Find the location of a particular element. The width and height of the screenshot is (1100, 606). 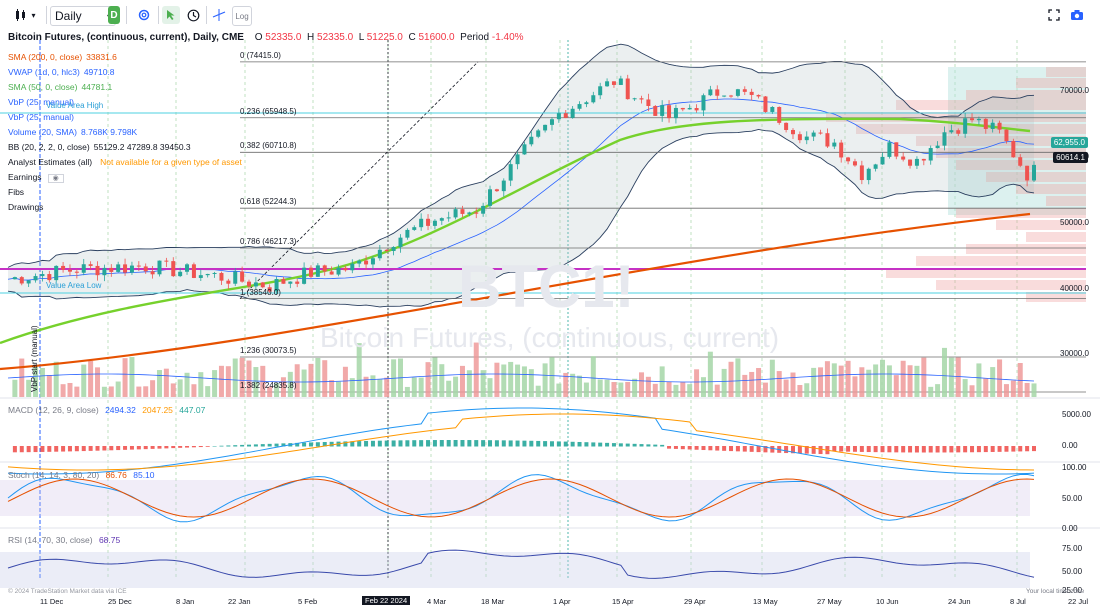

d-badge: D is located at coordinates (114, 15).